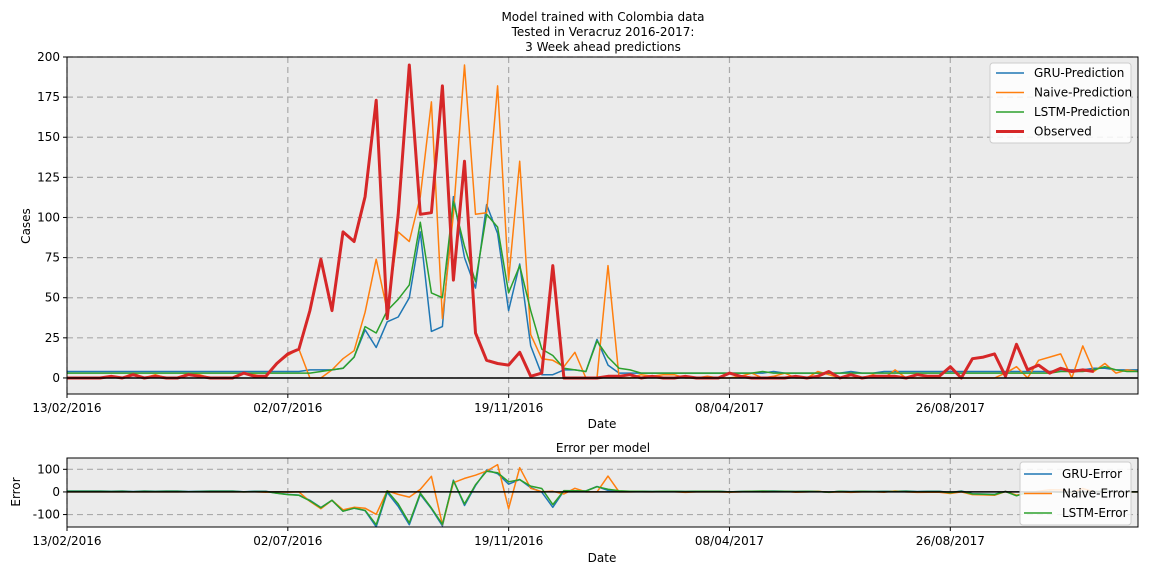 This screenshot has width=1152, height=576. Describe the element at coordinates (603, 32) in the screenshot. I see `main-chart-title-line-2: Tested in Veracruz 2016-2017:` at that location.